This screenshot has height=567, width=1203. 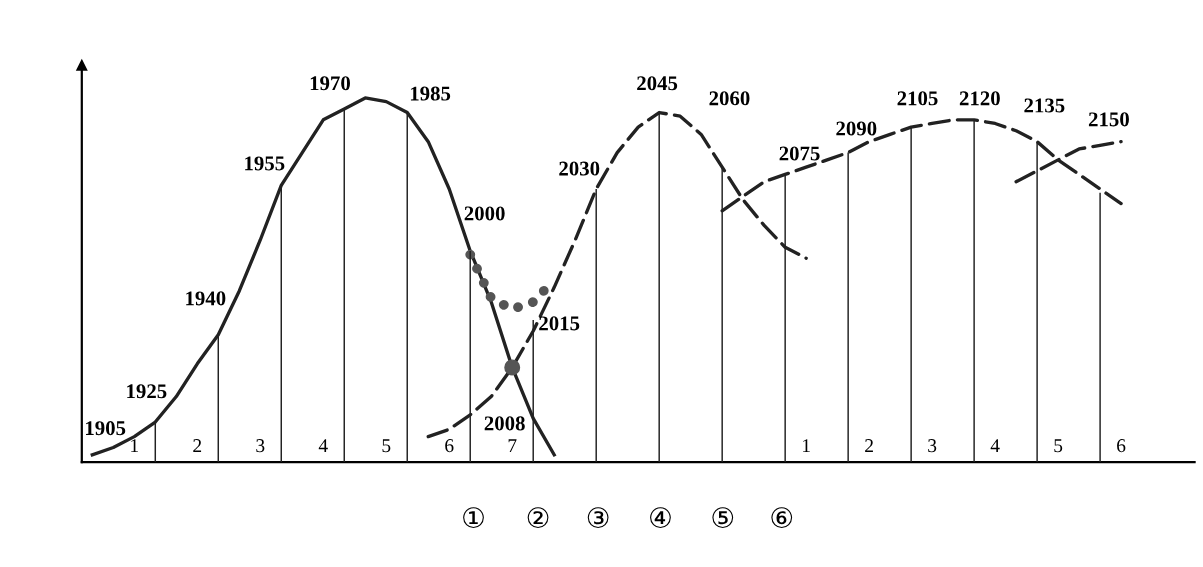 I want to click on annotation: 2075, so click(x=799, y=153).